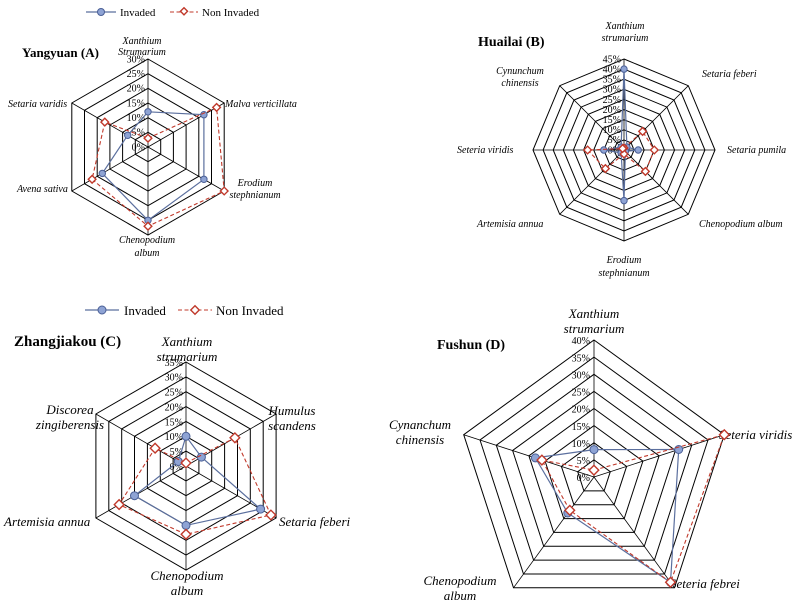 This screenshot has width=800, height=614. Describe the element at coordinates (292, 425) in the screenshot. I see `axis-label-humulus: scandens` at that location.